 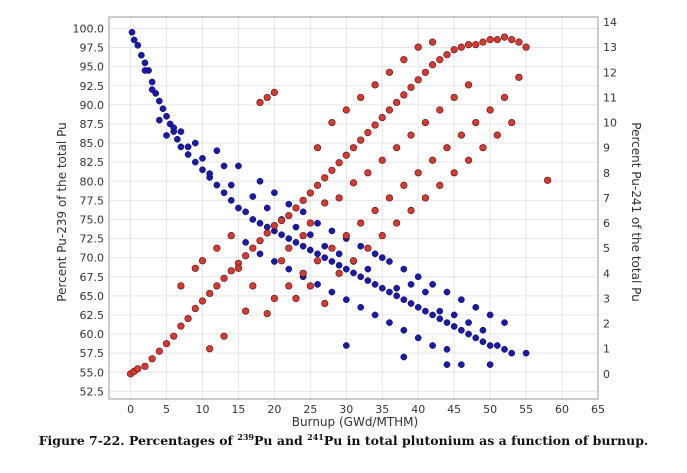 I want to click on y-right-tick-label: 12, so click(x=610, y=72).